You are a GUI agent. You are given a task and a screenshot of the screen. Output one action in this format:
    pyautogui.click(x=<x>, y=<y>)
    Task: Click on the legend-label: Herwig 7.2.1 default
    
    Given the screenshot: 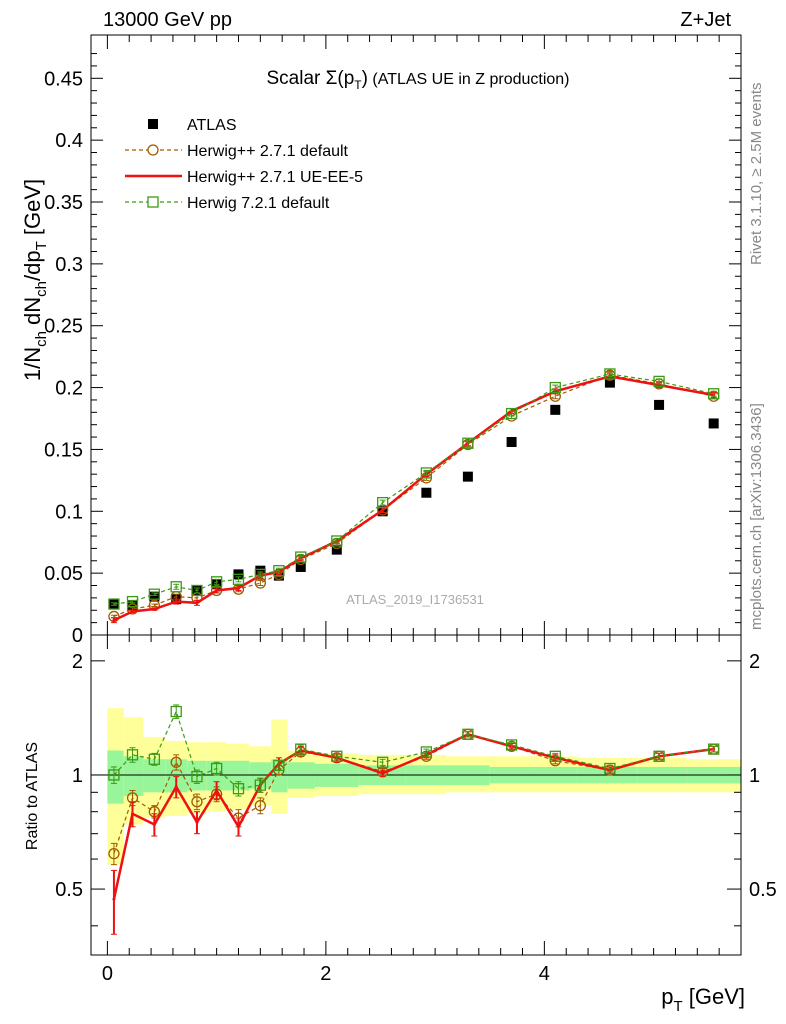 What is the action you would take?
    pyautogui.click(x=258, y=203)
    